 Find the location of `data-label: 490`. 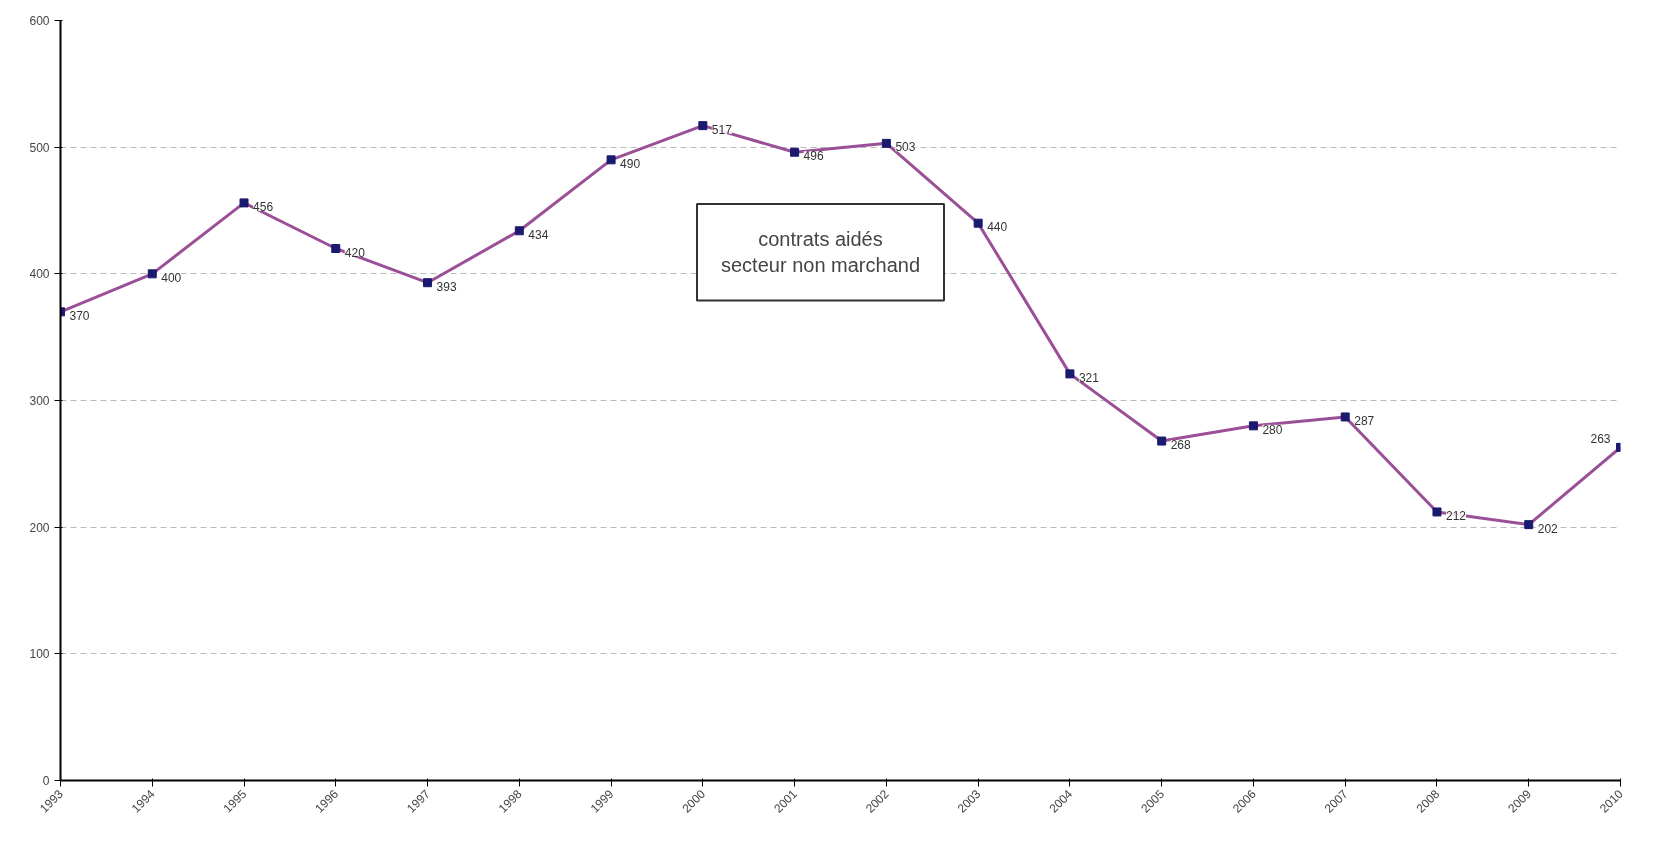

data-label: 490 is located at coordinates (630, 163).